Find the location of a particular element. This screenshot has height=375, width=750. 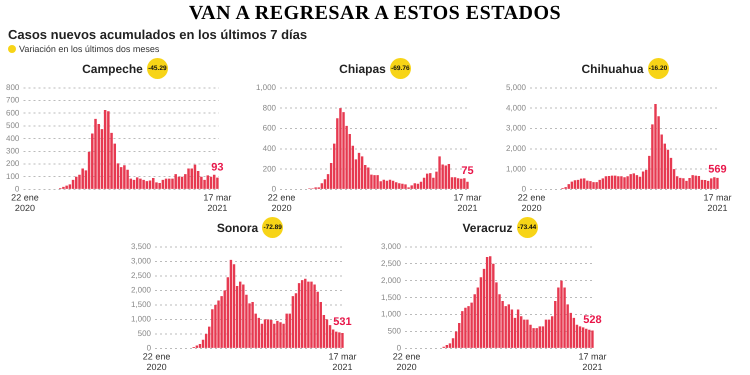

y-tick-label: 4,000 is located at coordinates (516, 107).